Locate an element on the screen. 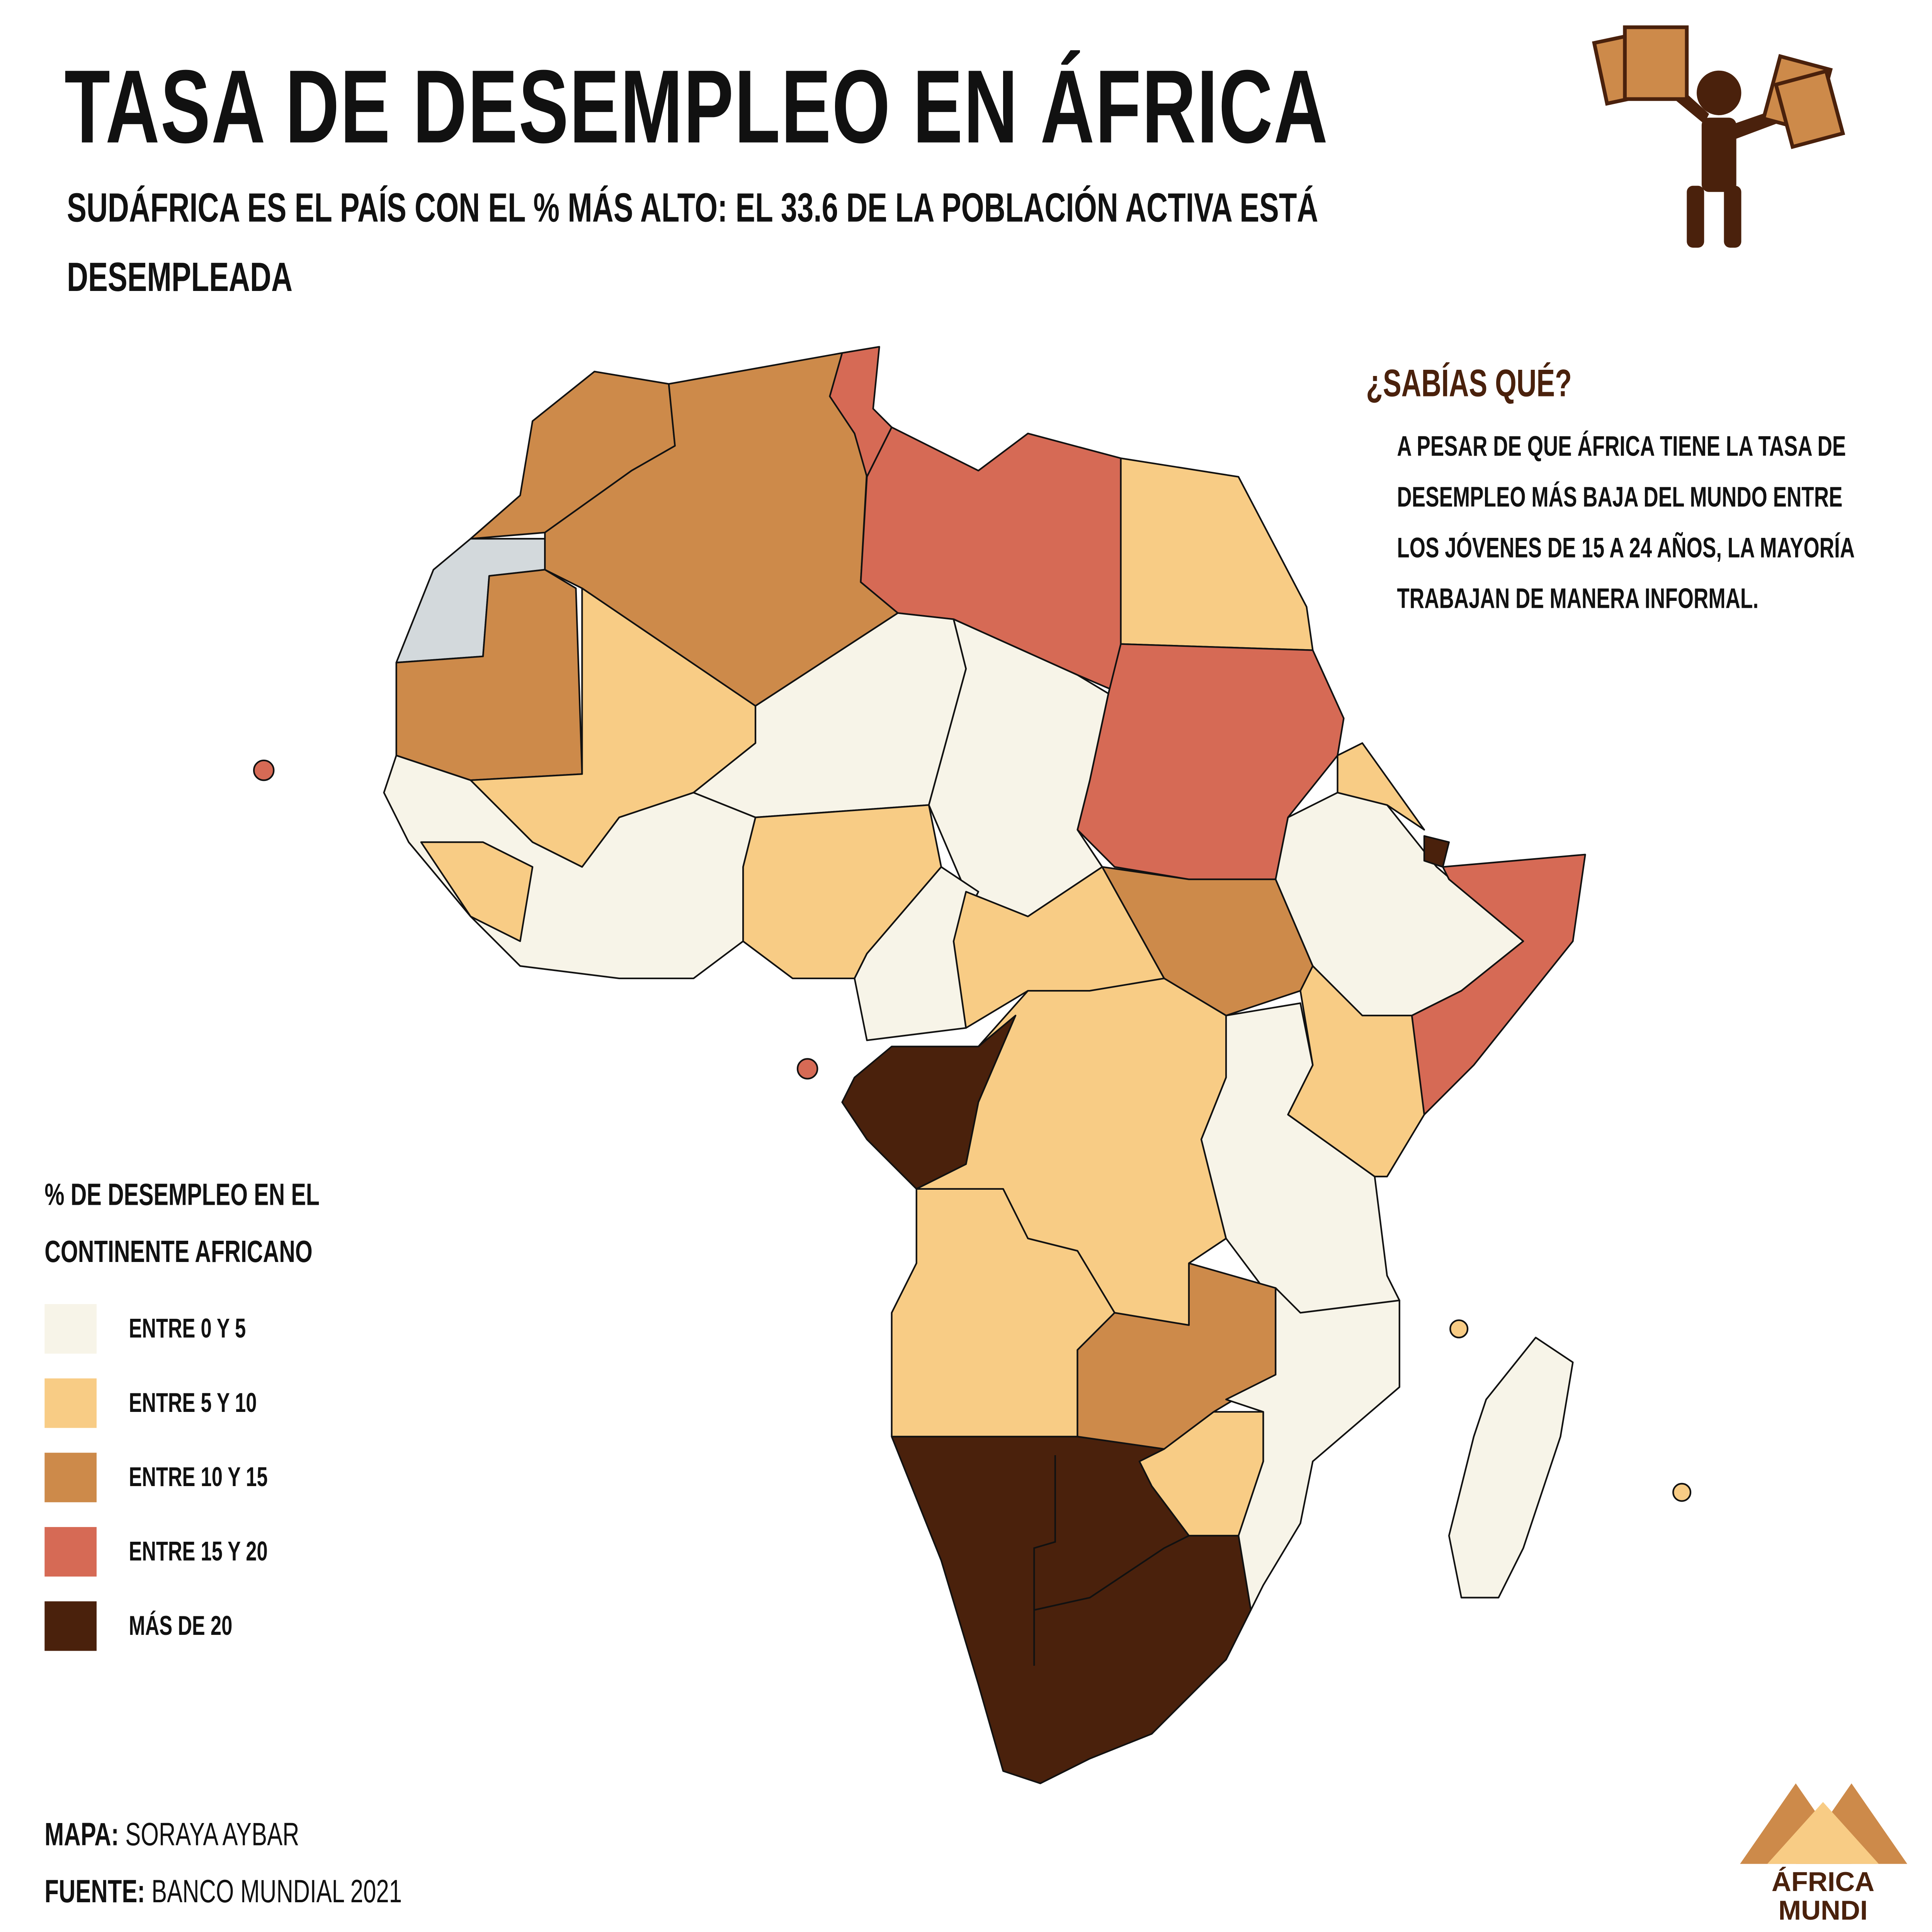 This screenshot has height=1932, width=1932. credit: FUENTE: BANCO MUNDIAL 2021 is located at coordinates (223, 1892).